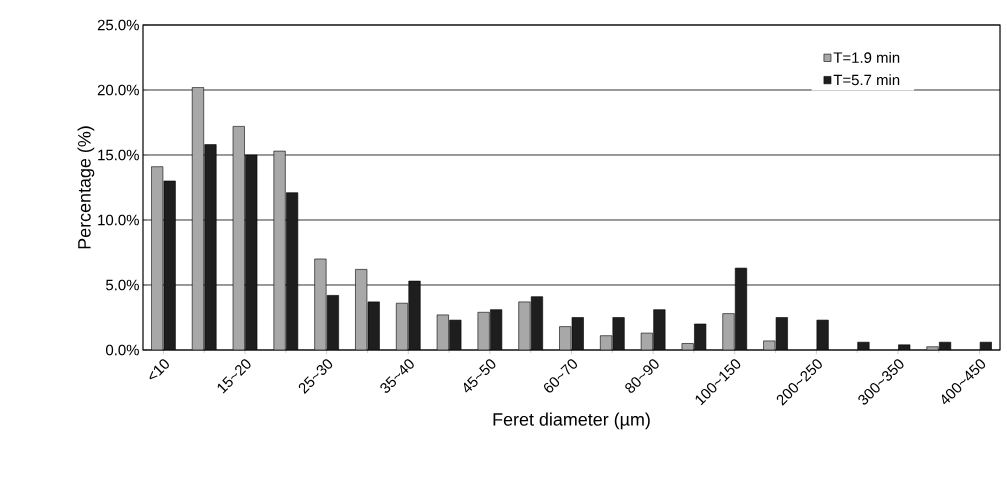  Describe the element at coordinates (86, 187) in the screenshot. I see `y-axis-title: Percentage (%)` at that location.